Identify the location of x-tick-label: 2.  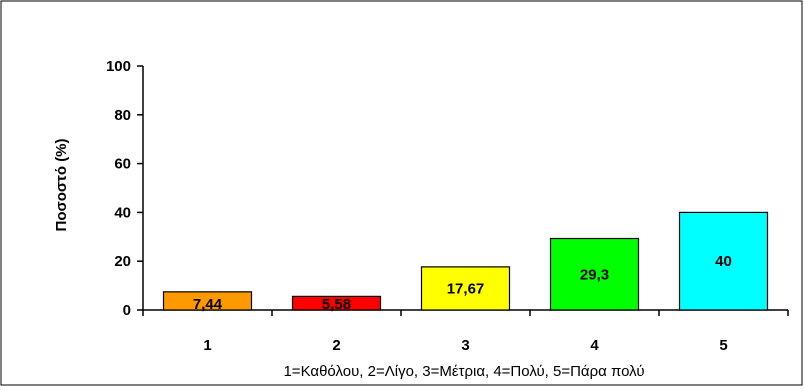
(336, 345).